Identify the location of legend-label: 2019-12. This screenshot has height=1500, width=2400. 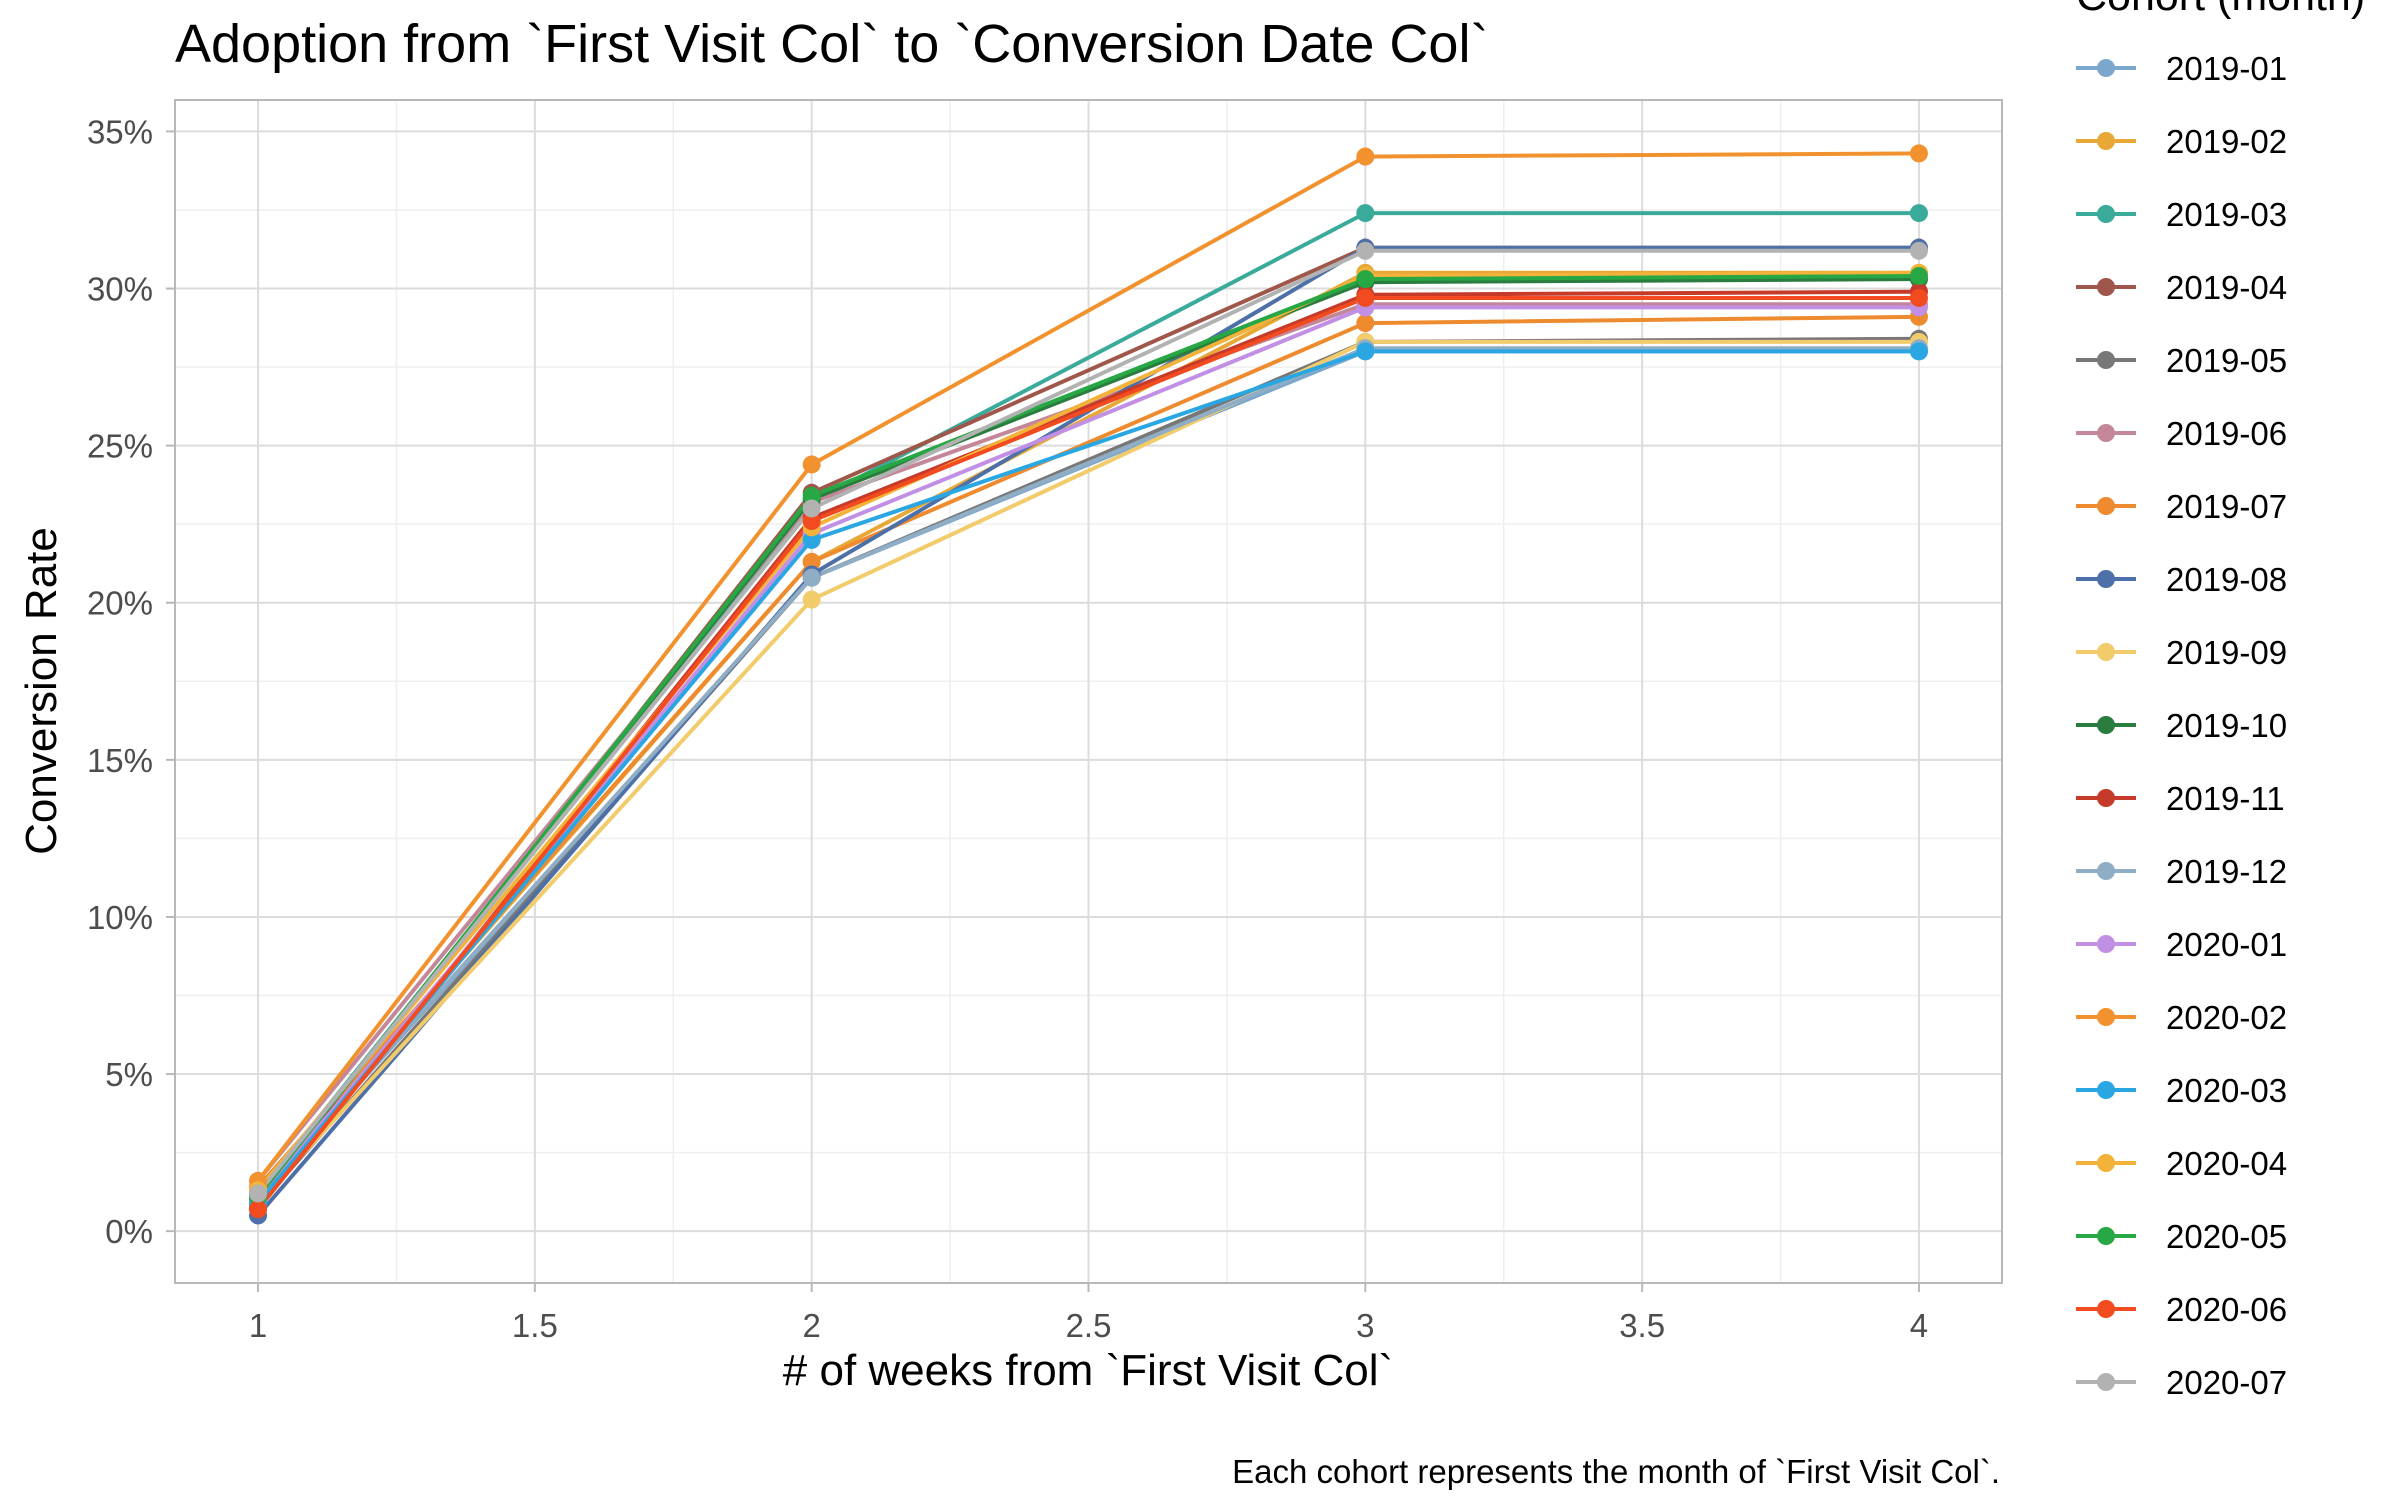
(2226, 871).